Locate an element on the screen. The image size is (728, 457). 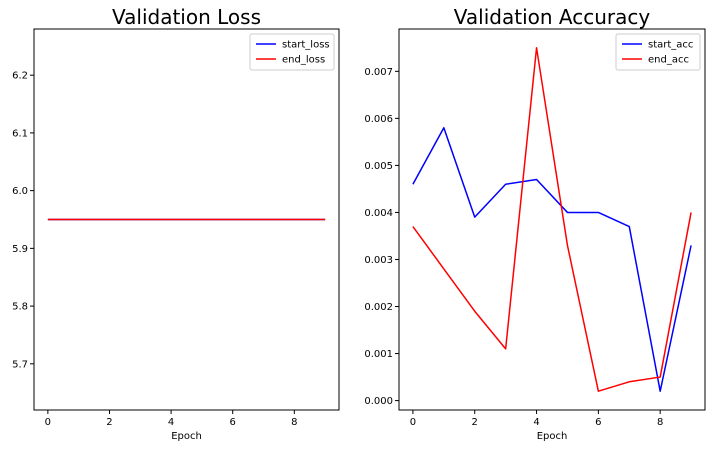
legend: start_acc end_acc is located at coordinates (658, 52).